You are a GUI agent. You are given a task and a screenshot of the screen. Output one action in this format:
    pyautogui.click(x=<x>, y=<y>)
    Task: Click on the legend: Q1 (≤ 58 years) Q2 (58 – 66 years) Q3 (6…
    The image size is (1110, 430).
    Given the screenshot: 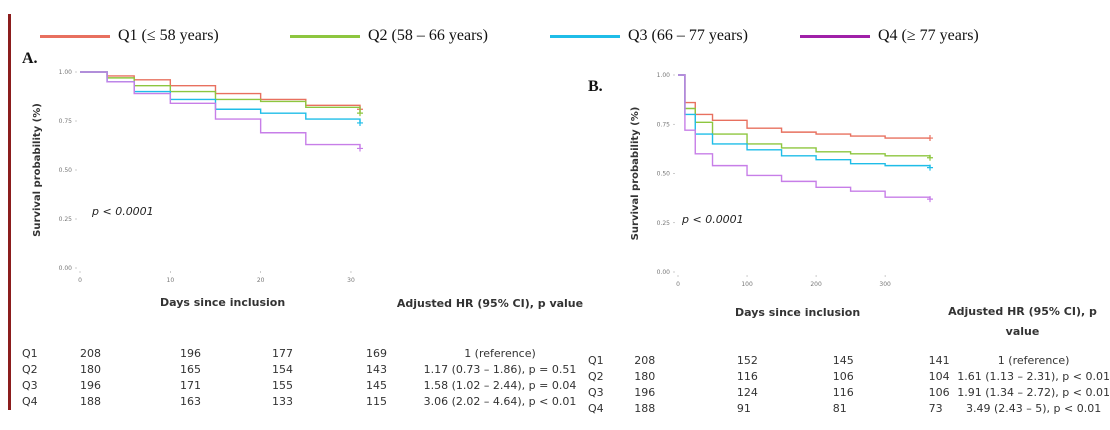 What is the action you would take?
    pyautogui.click(x=570, y=38)
    